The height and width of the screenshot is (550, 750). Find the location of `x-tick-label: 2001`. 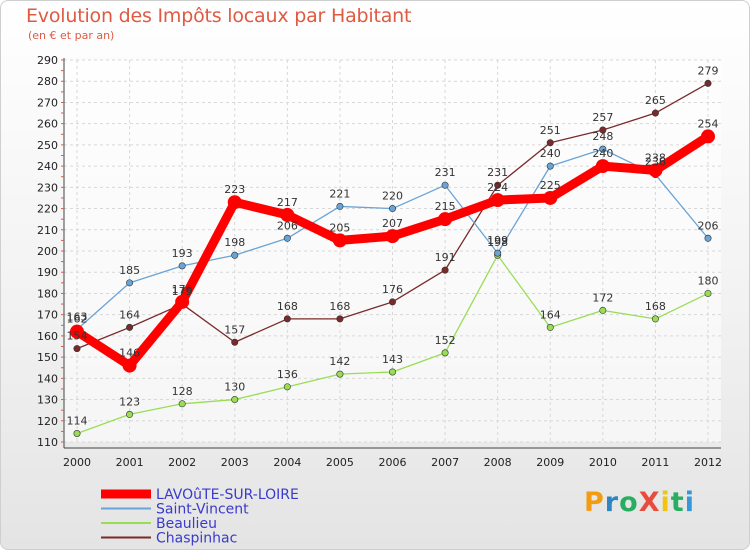

x-tick-label: 2001 is located at coordinates (130, 462).